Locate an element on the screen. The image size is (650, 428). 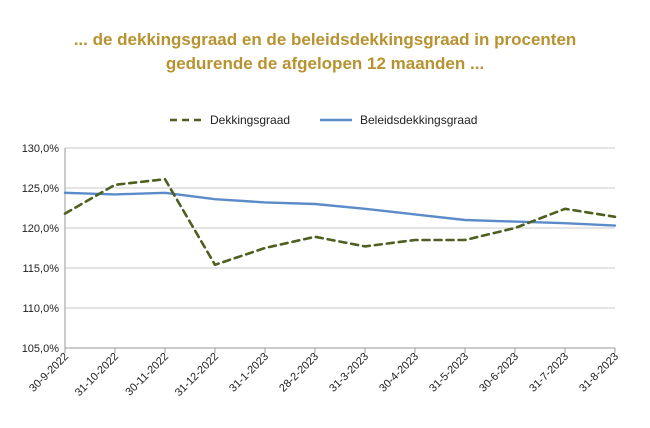
x-tick-label: 31-8-2023 is located at coordinates (599, 373).